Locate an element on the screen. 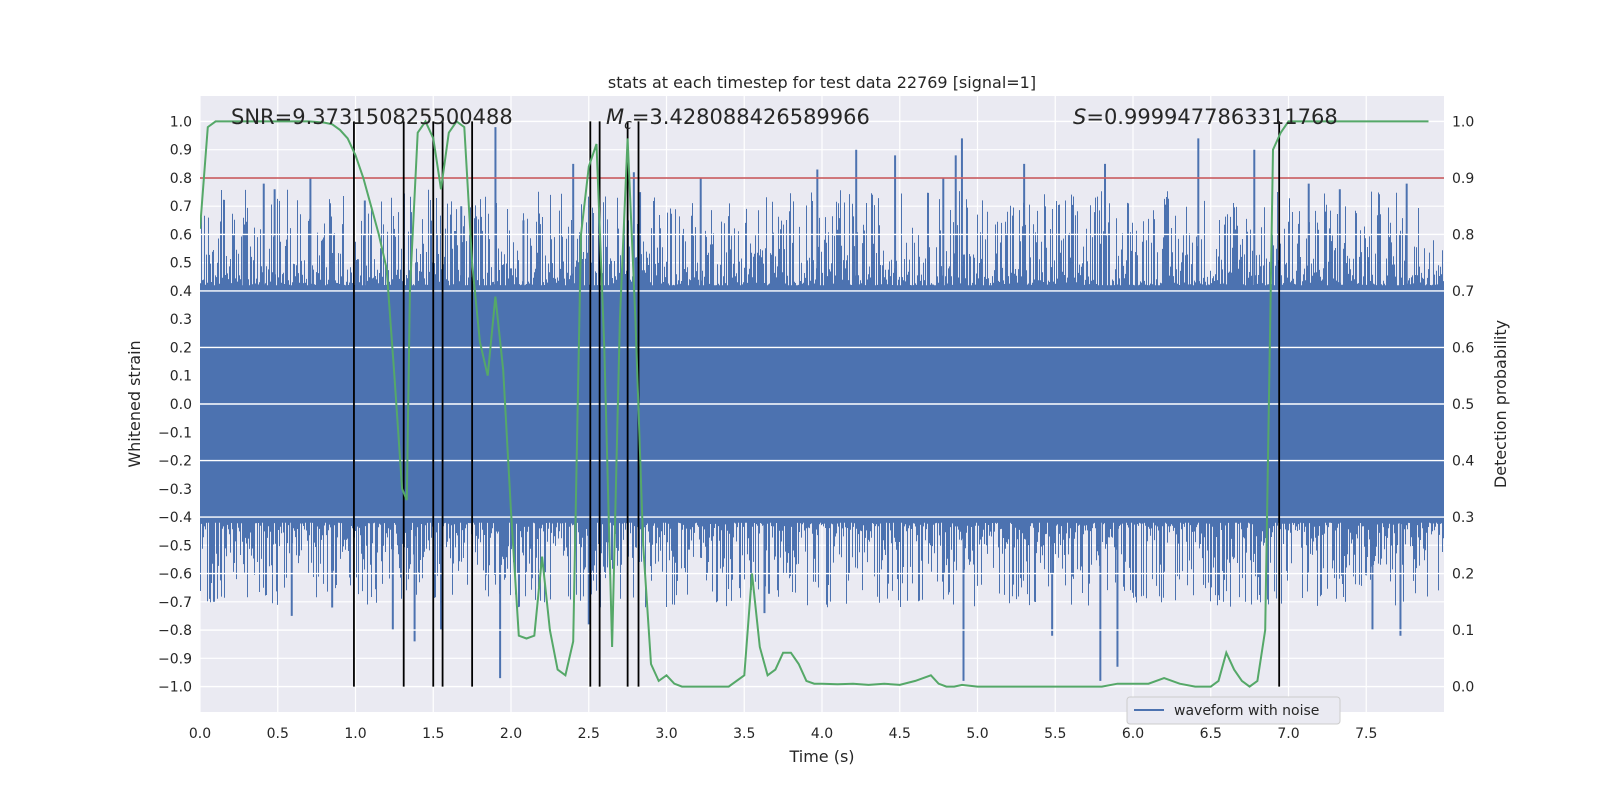 The width and height of the screenshot is (1600, 800). x-tick-label: 0.5 is located at coordinates (278, 734).